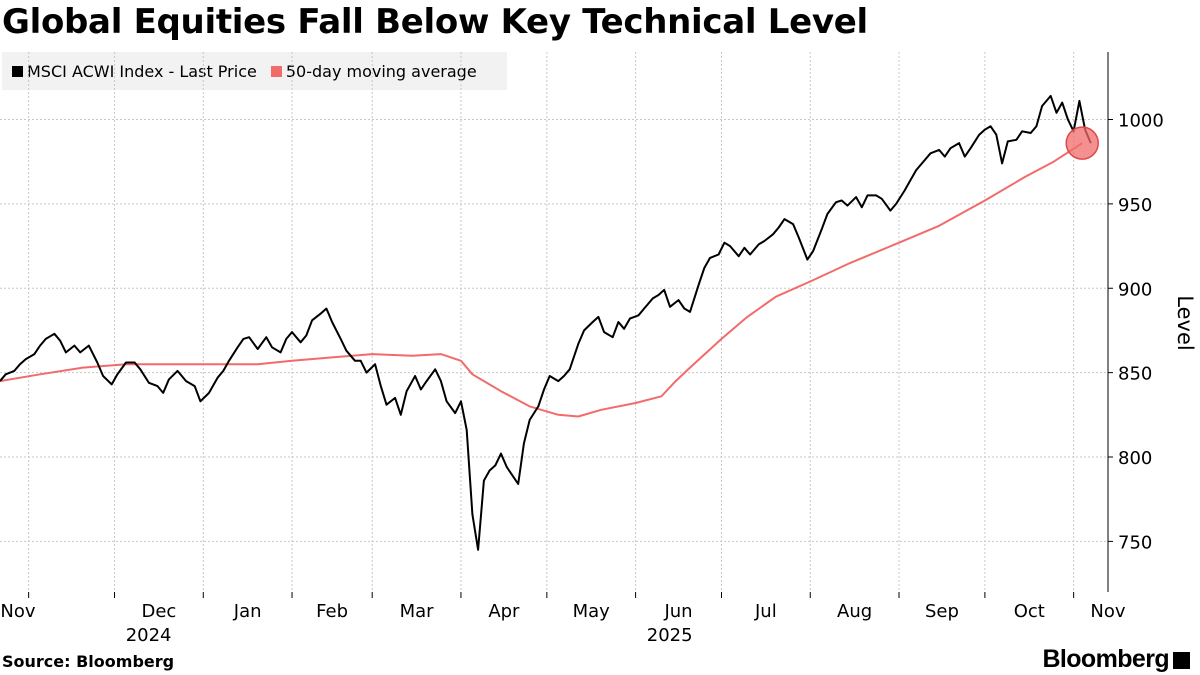 The image size is (1200, 675). I want to click on legend-label-moving-average: 50-day moving average, so click(381, 71).